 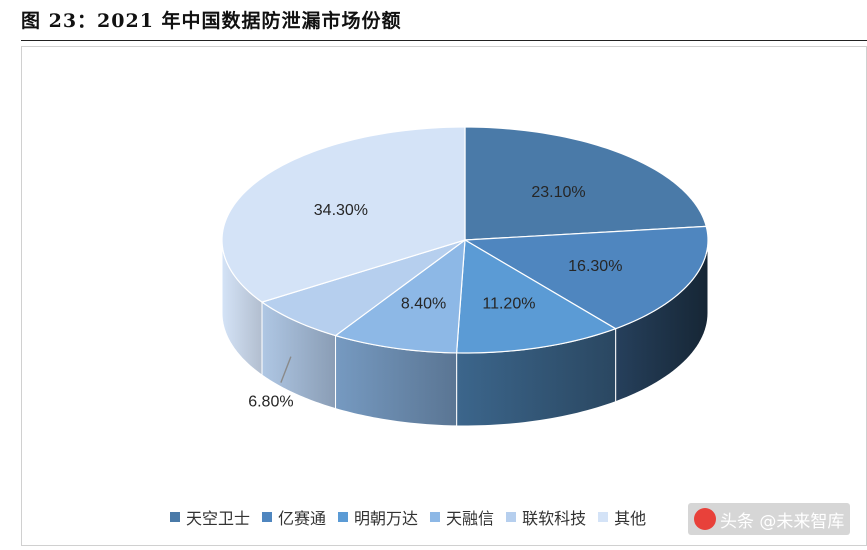 What do you see at coordinates (270, 402) in the screenshot?
I see `data-label-4: 6.80%` at bounding box center [270, 402].